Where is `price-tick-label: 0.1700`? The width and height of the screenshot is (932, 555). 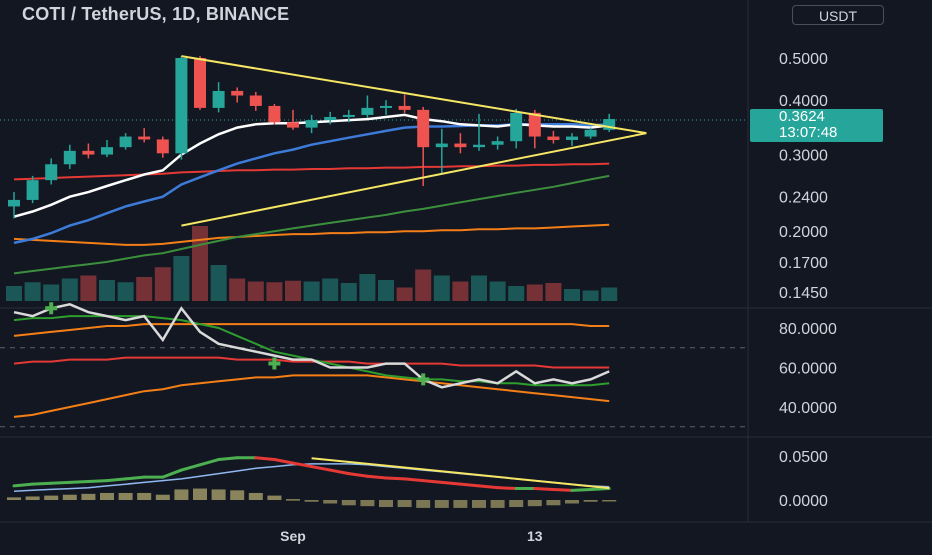
price-tick-label: 0.1700 is located at coordinates (803, 263).